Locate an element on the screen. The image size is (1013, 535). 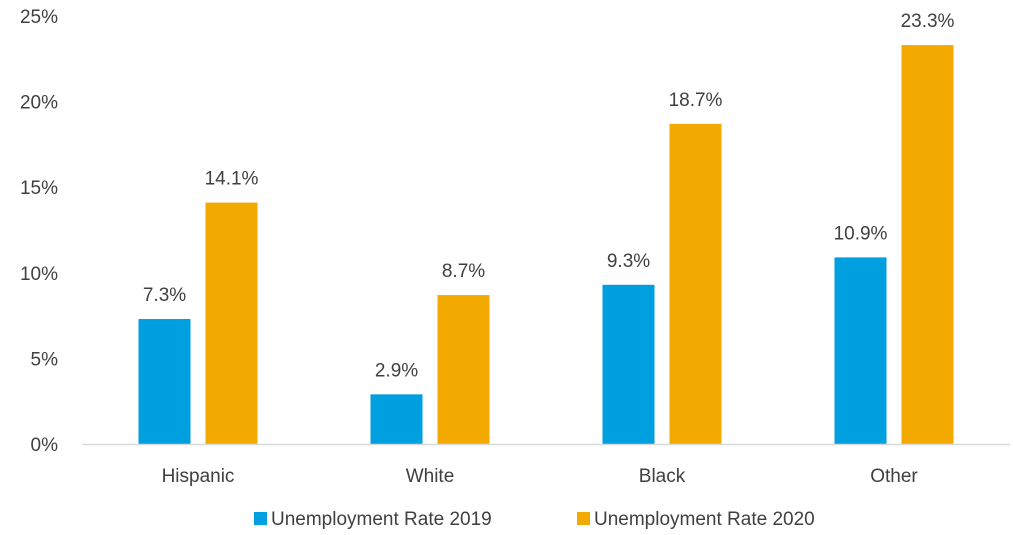
data-label: 14.1% is located at coordinates (232, 179).